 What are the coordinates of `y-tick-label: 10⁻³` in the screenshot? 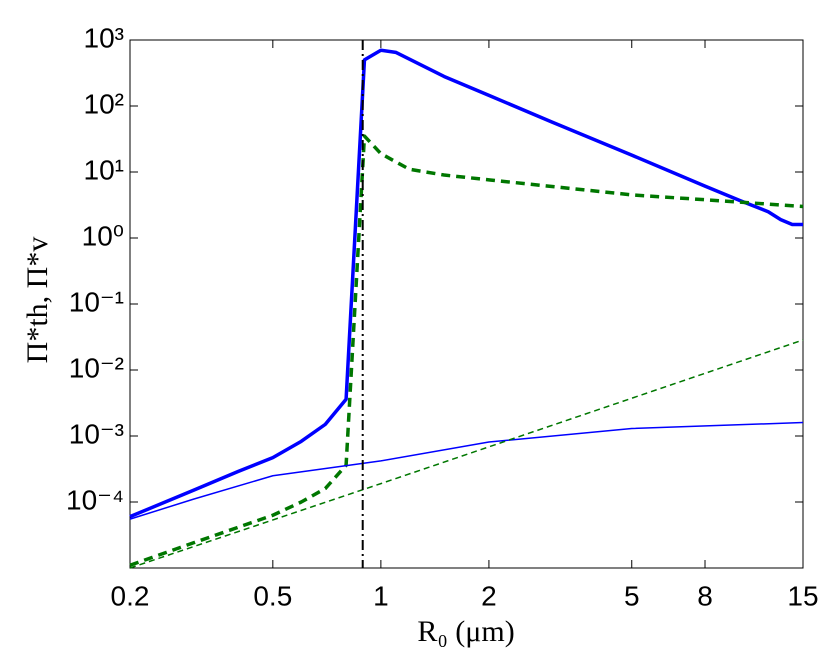 It's located at (96, 433).